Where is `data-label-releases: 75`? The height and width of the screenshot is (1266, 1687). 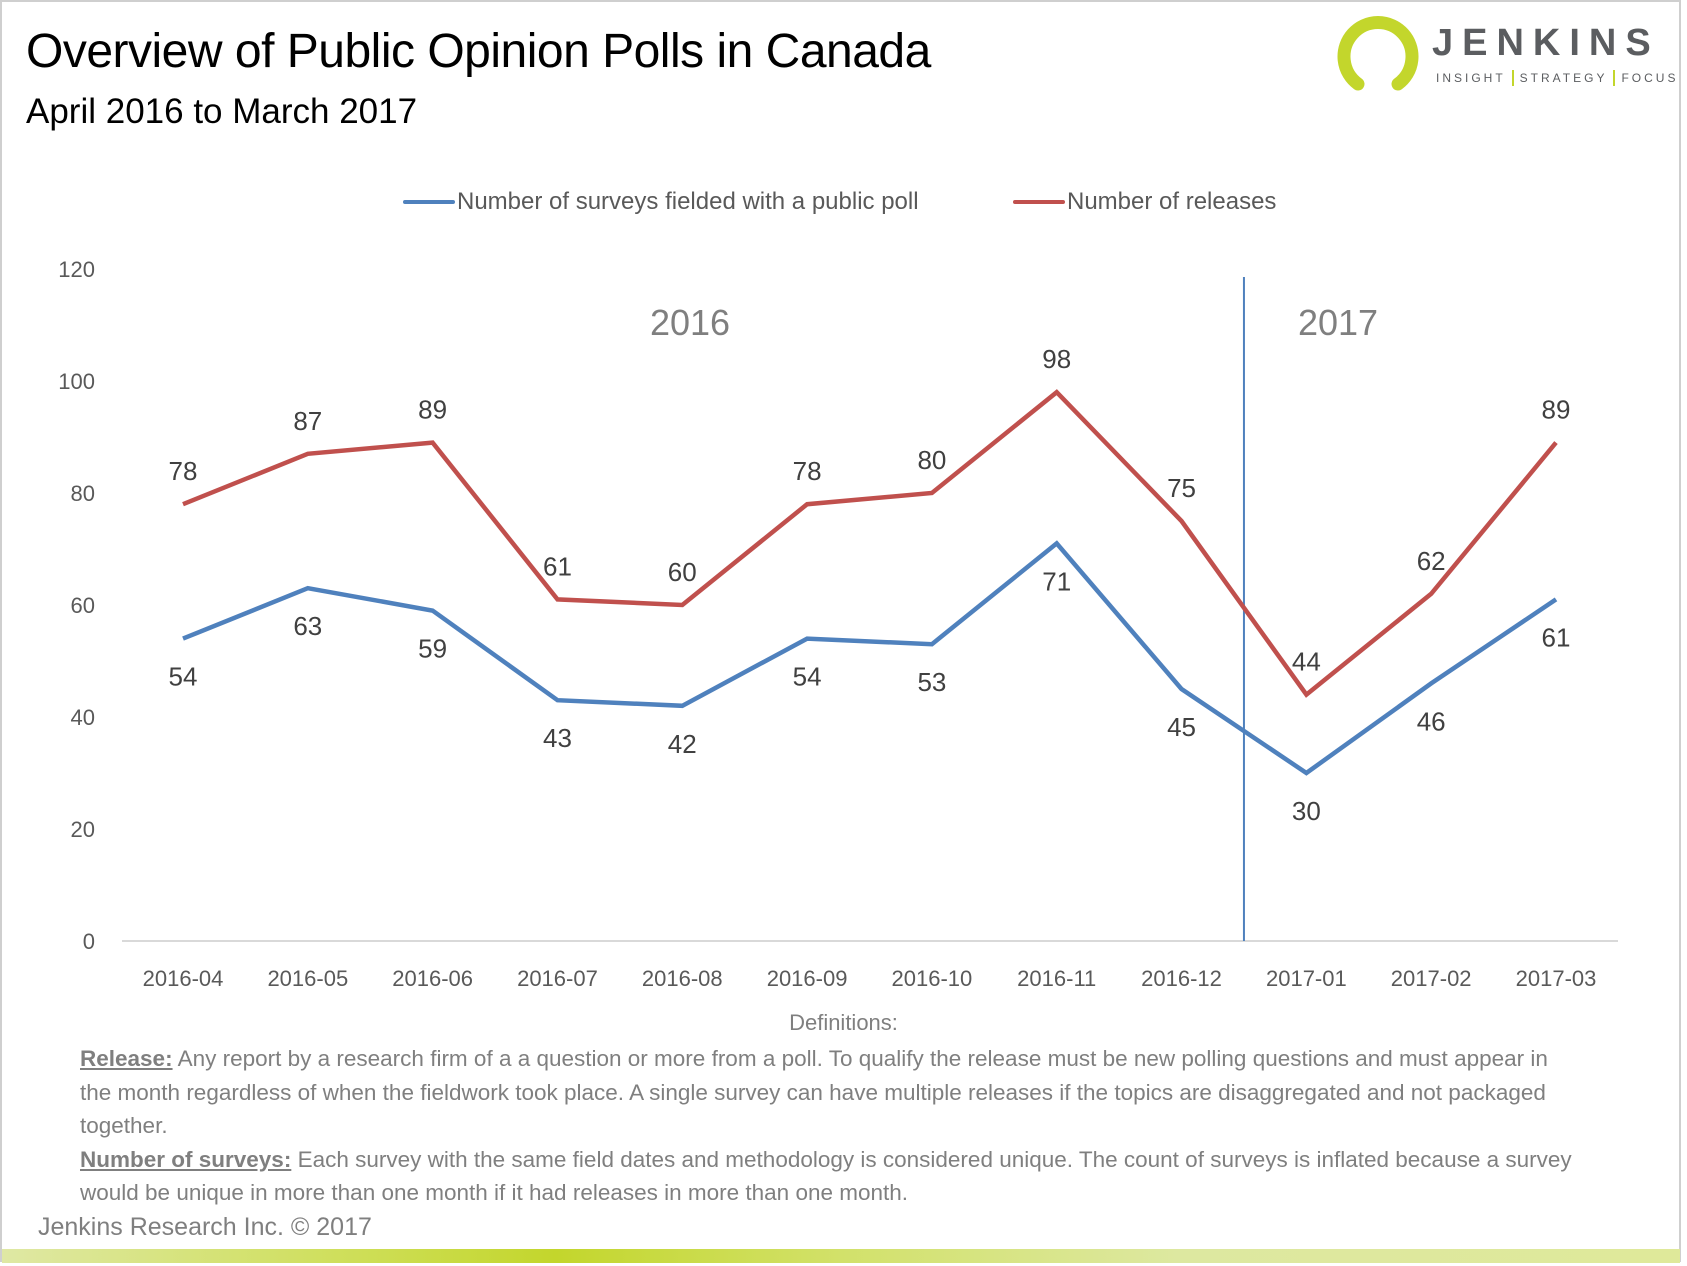 data-label-releases: 75 is located at coordinates (1181, 488).